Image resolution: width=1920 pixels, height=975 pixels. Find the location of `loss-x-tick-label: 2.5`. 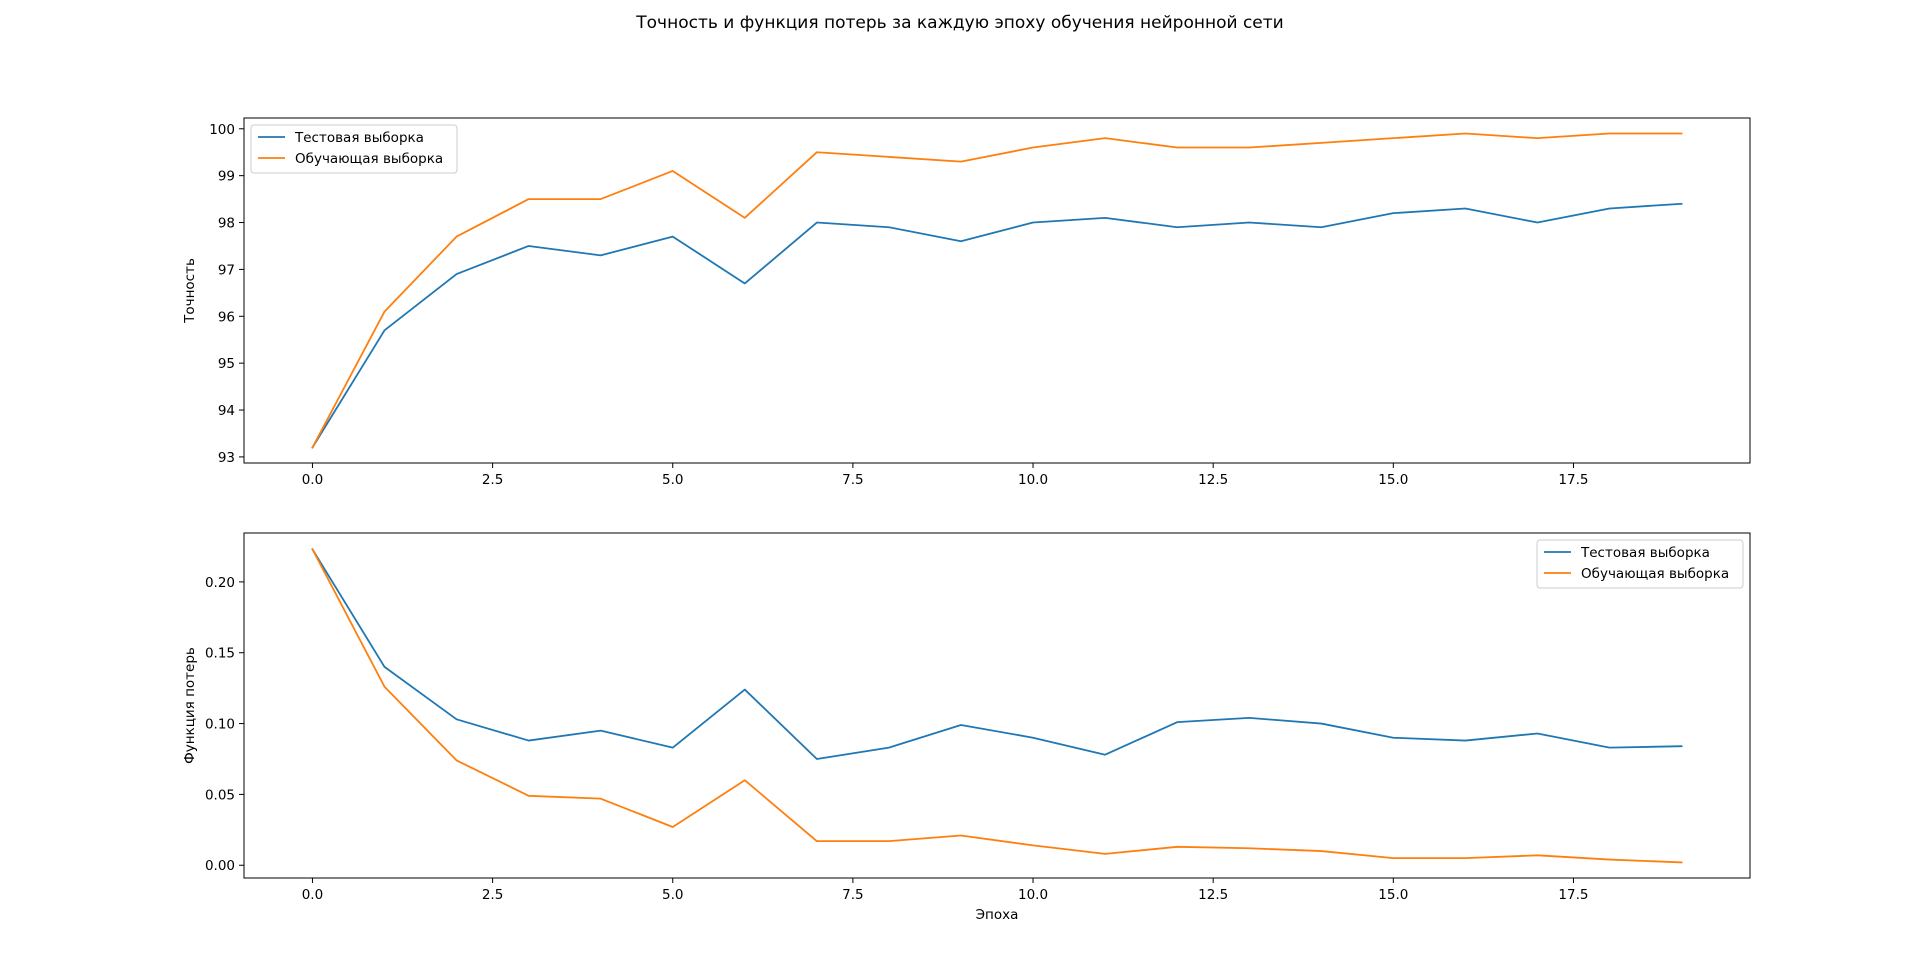

loss-x-tick-label: 2.5 is located at coordinates (492, 895).